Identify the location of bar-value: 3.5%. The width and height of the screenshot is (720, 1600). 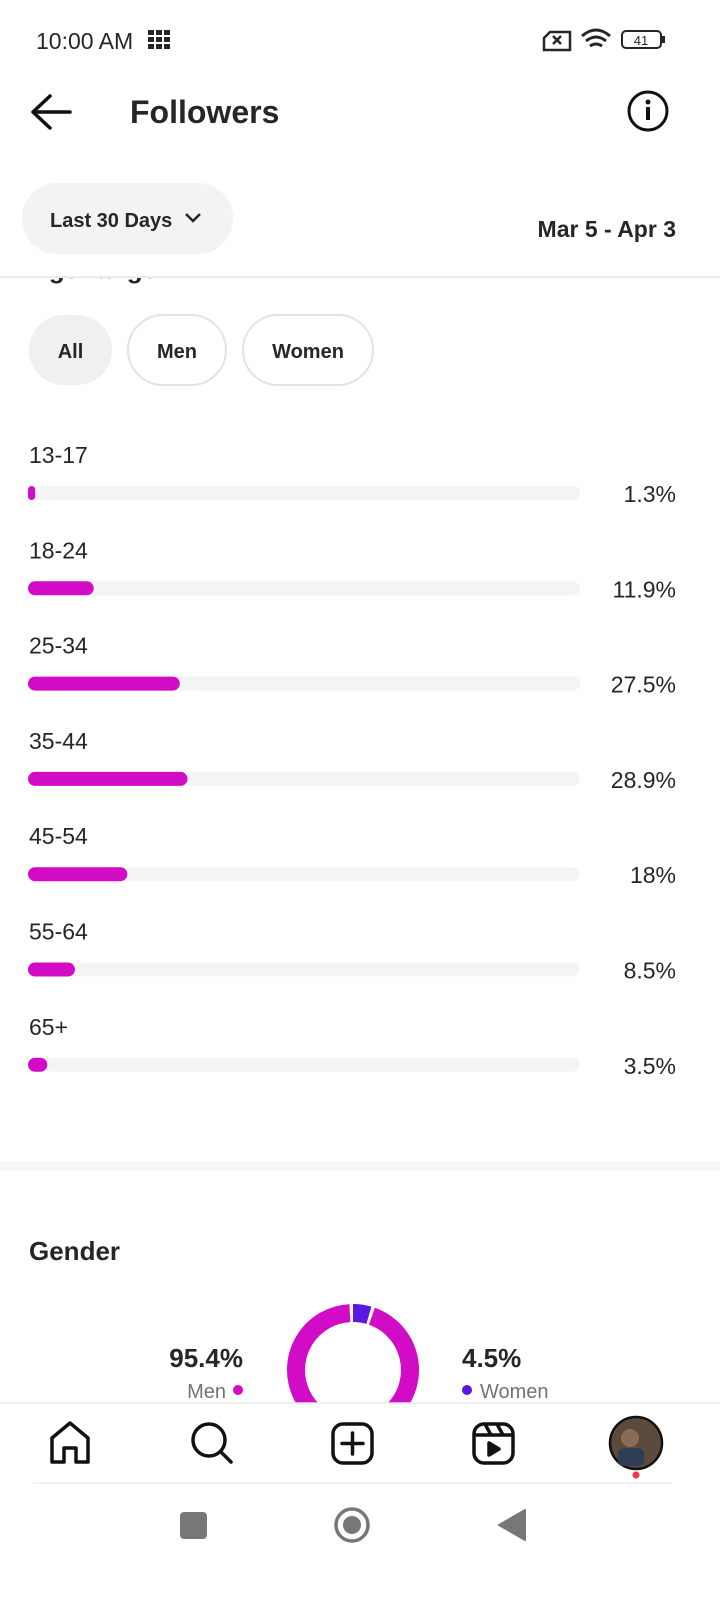
(650, 1066).